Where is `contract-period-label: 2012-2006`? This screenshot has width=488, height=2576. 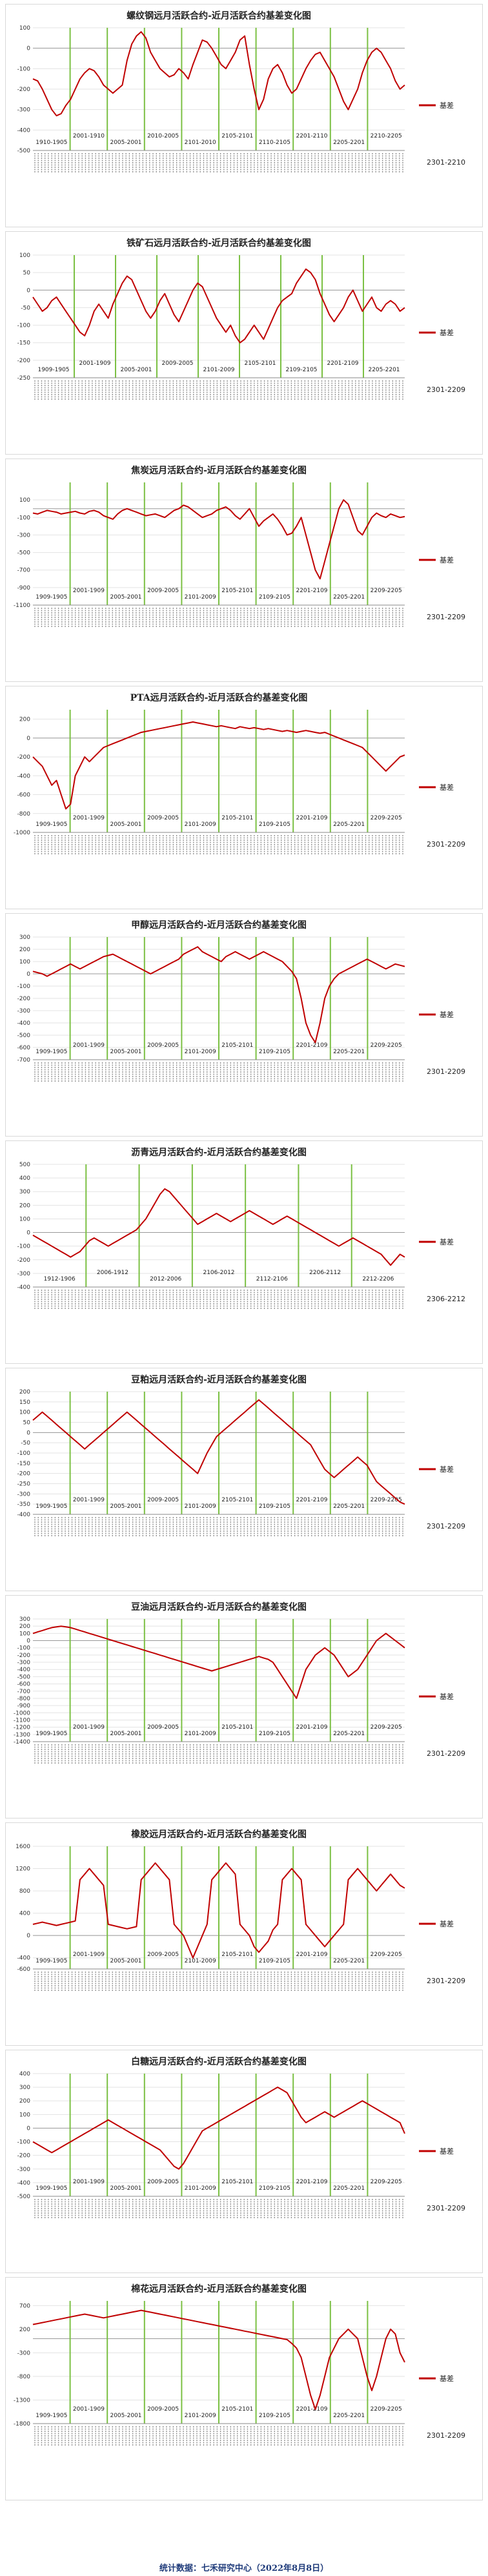 contract-period-label: 2012-2006 is located at coordinates (165, 1279).